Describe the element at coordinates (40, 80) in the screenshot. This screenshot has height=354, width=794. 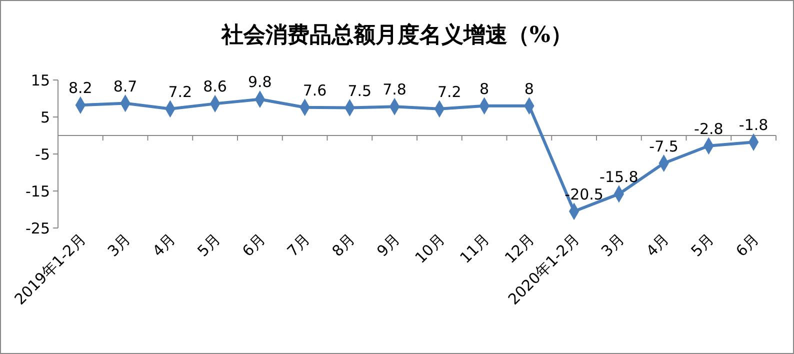
I see `y-tick-label: 15` at that location.